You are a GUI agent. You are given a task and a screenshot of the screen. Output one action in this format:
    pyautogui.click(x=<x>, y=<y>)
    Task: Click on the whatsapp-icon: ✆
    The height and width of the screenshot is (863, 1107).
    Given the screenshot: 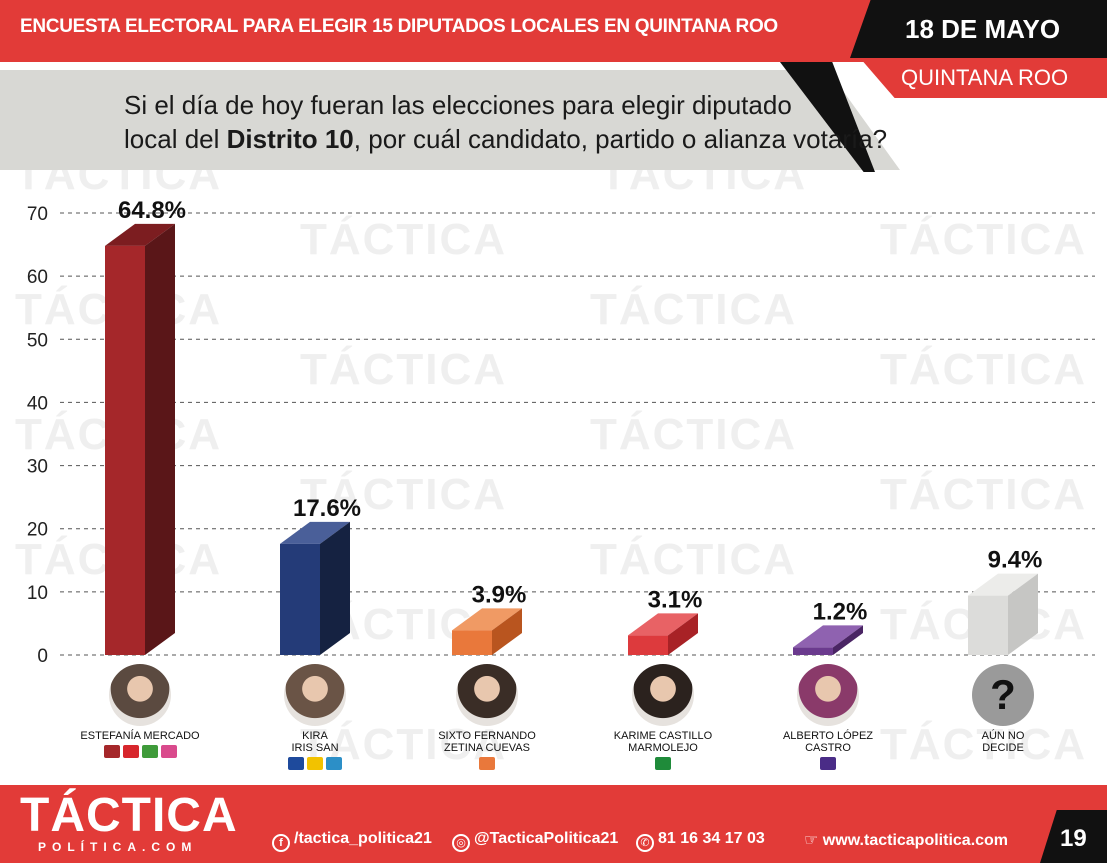 What is the action you would take?
    pyautogui.click(x=645, y=843)
    